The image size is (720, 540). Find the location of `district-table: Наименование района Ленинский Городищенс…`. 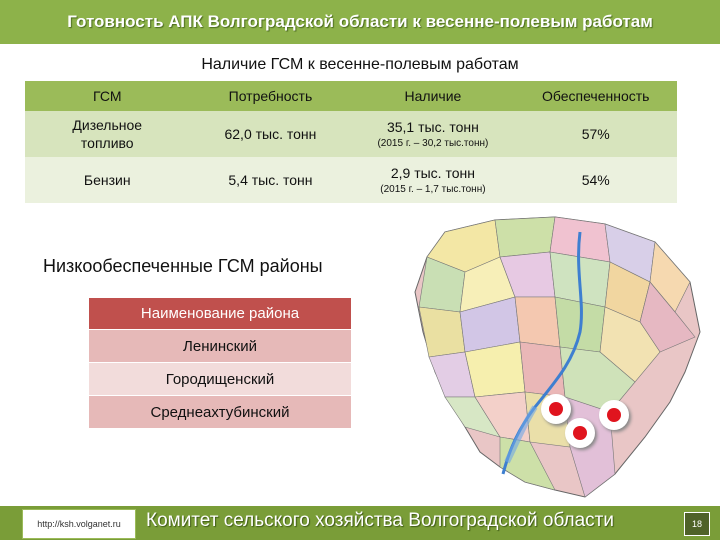

district-table: Наименование района Ленинский Городищенс… is located at coordinates (220, 363).